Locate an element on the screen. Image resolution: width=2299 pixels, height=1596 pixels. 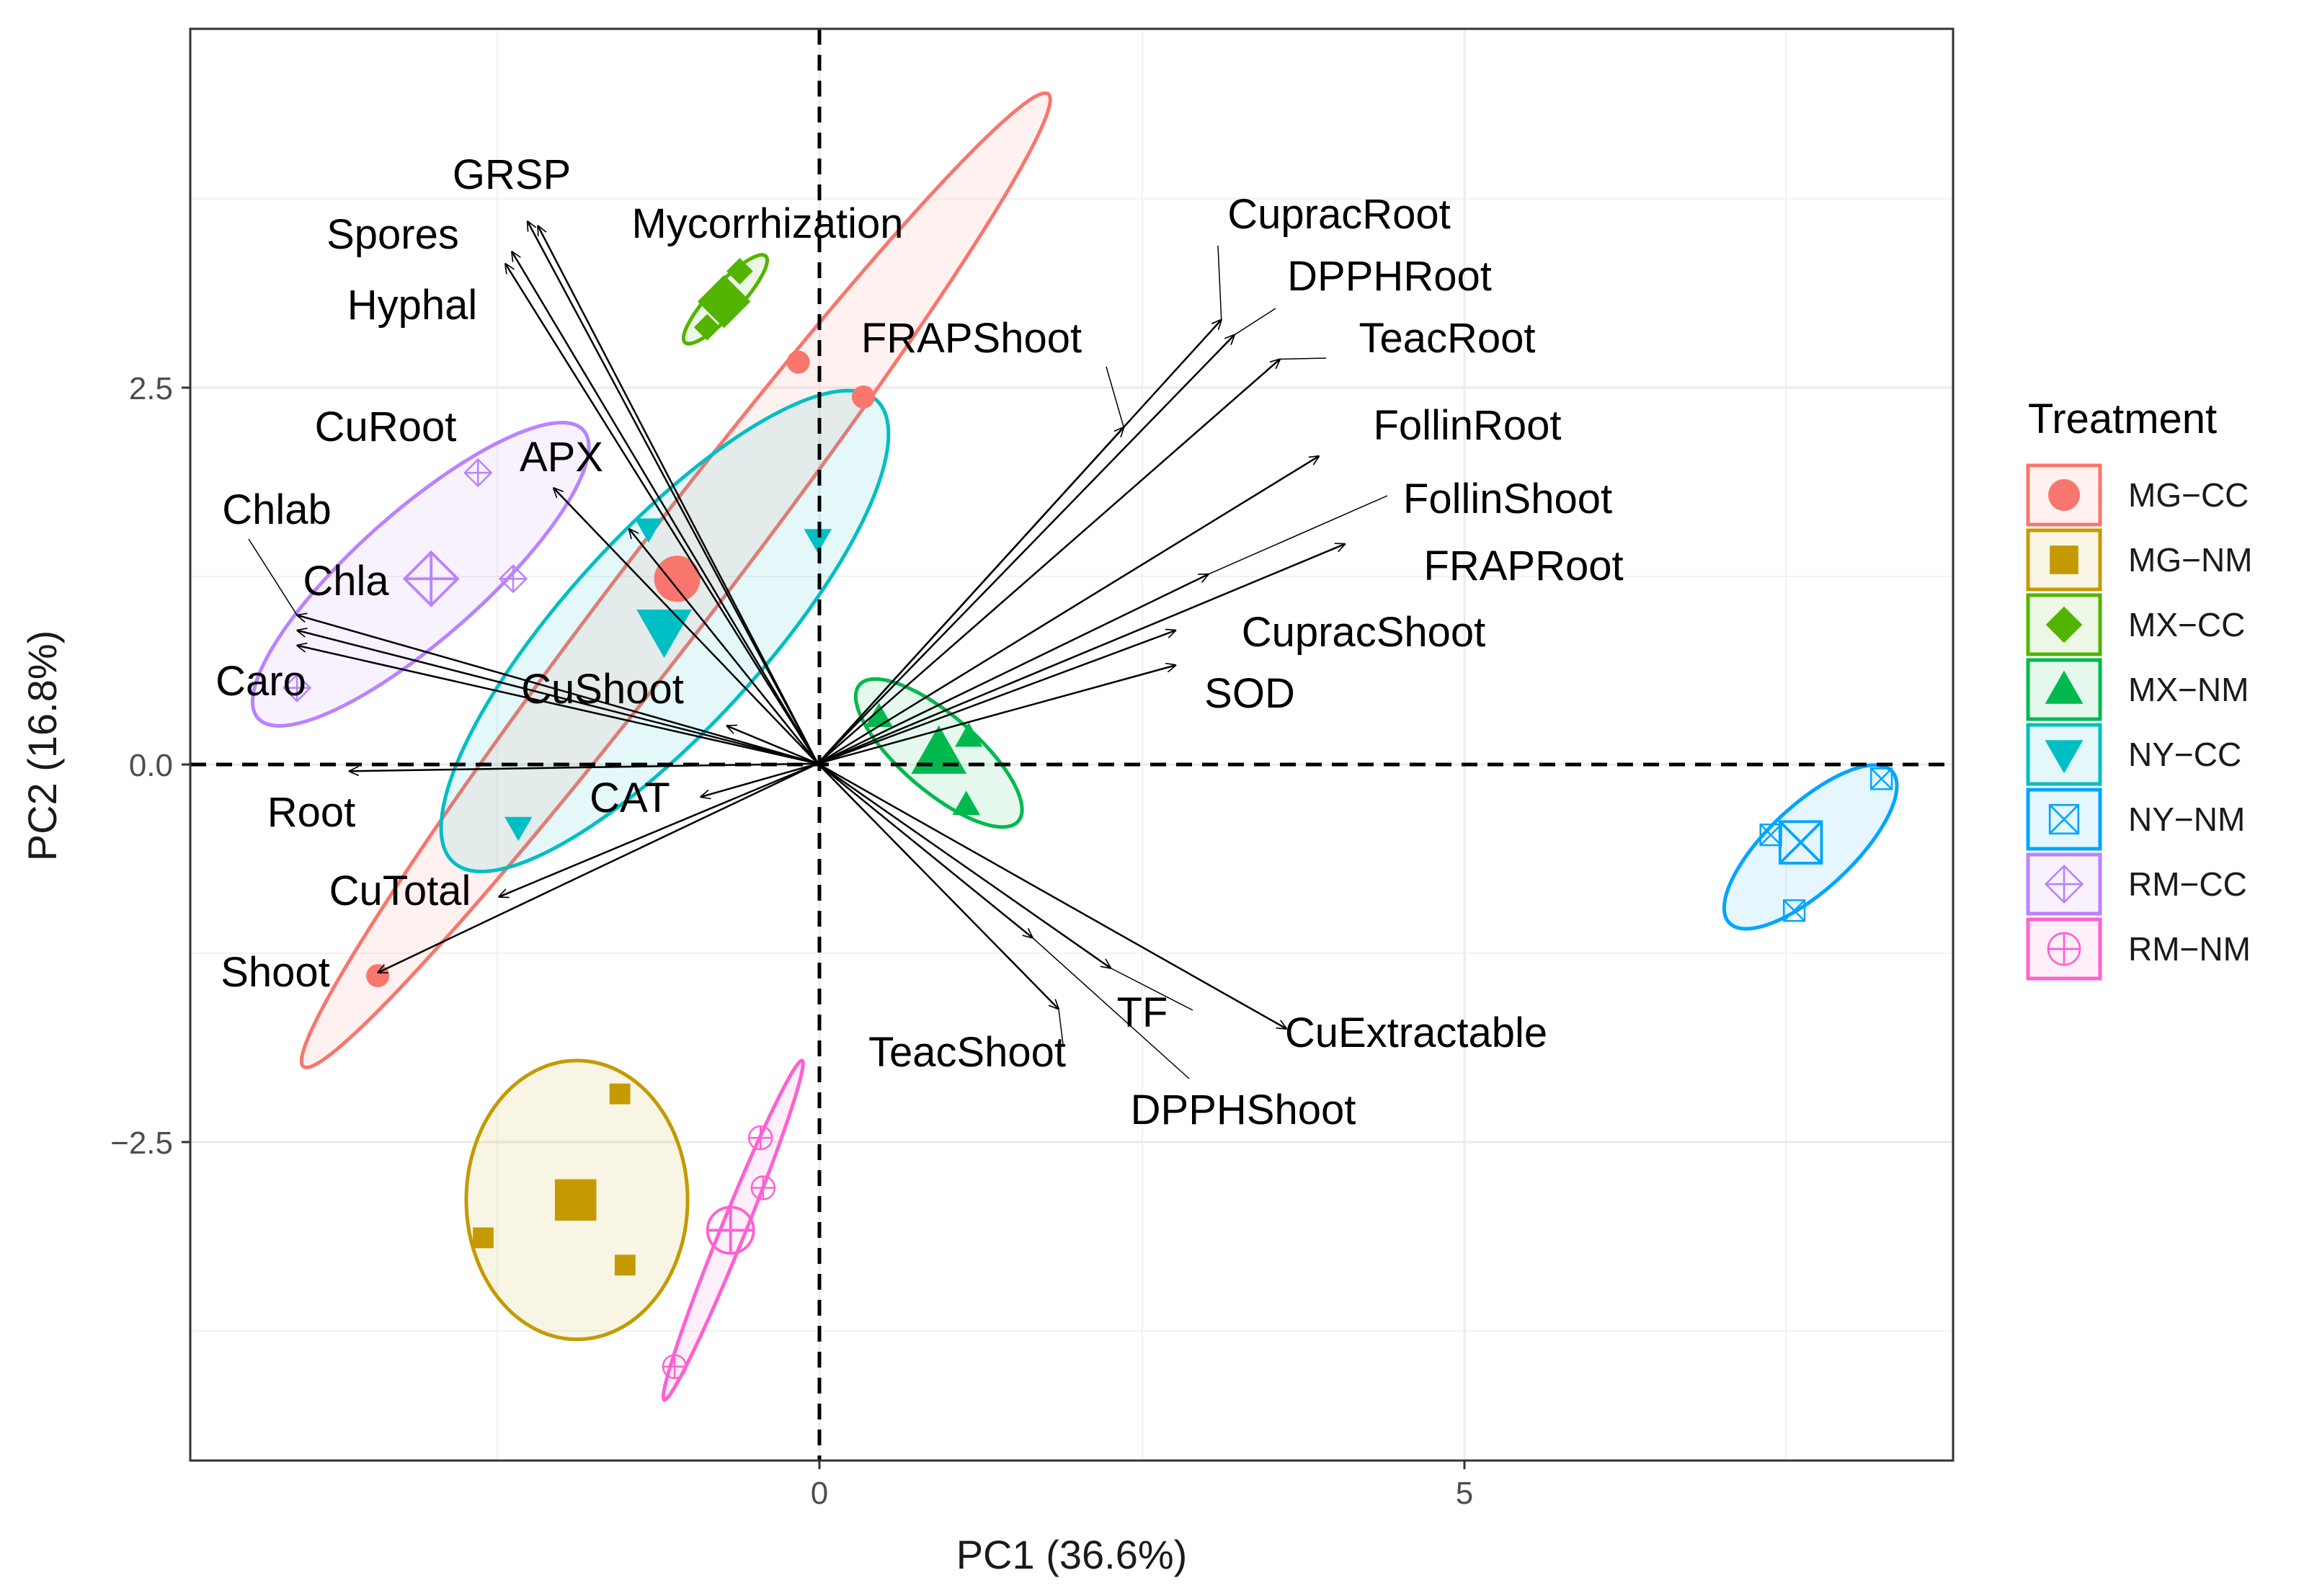
x-axis-title: PC1 (36.6%) is located at coordinates (1072, 1554).